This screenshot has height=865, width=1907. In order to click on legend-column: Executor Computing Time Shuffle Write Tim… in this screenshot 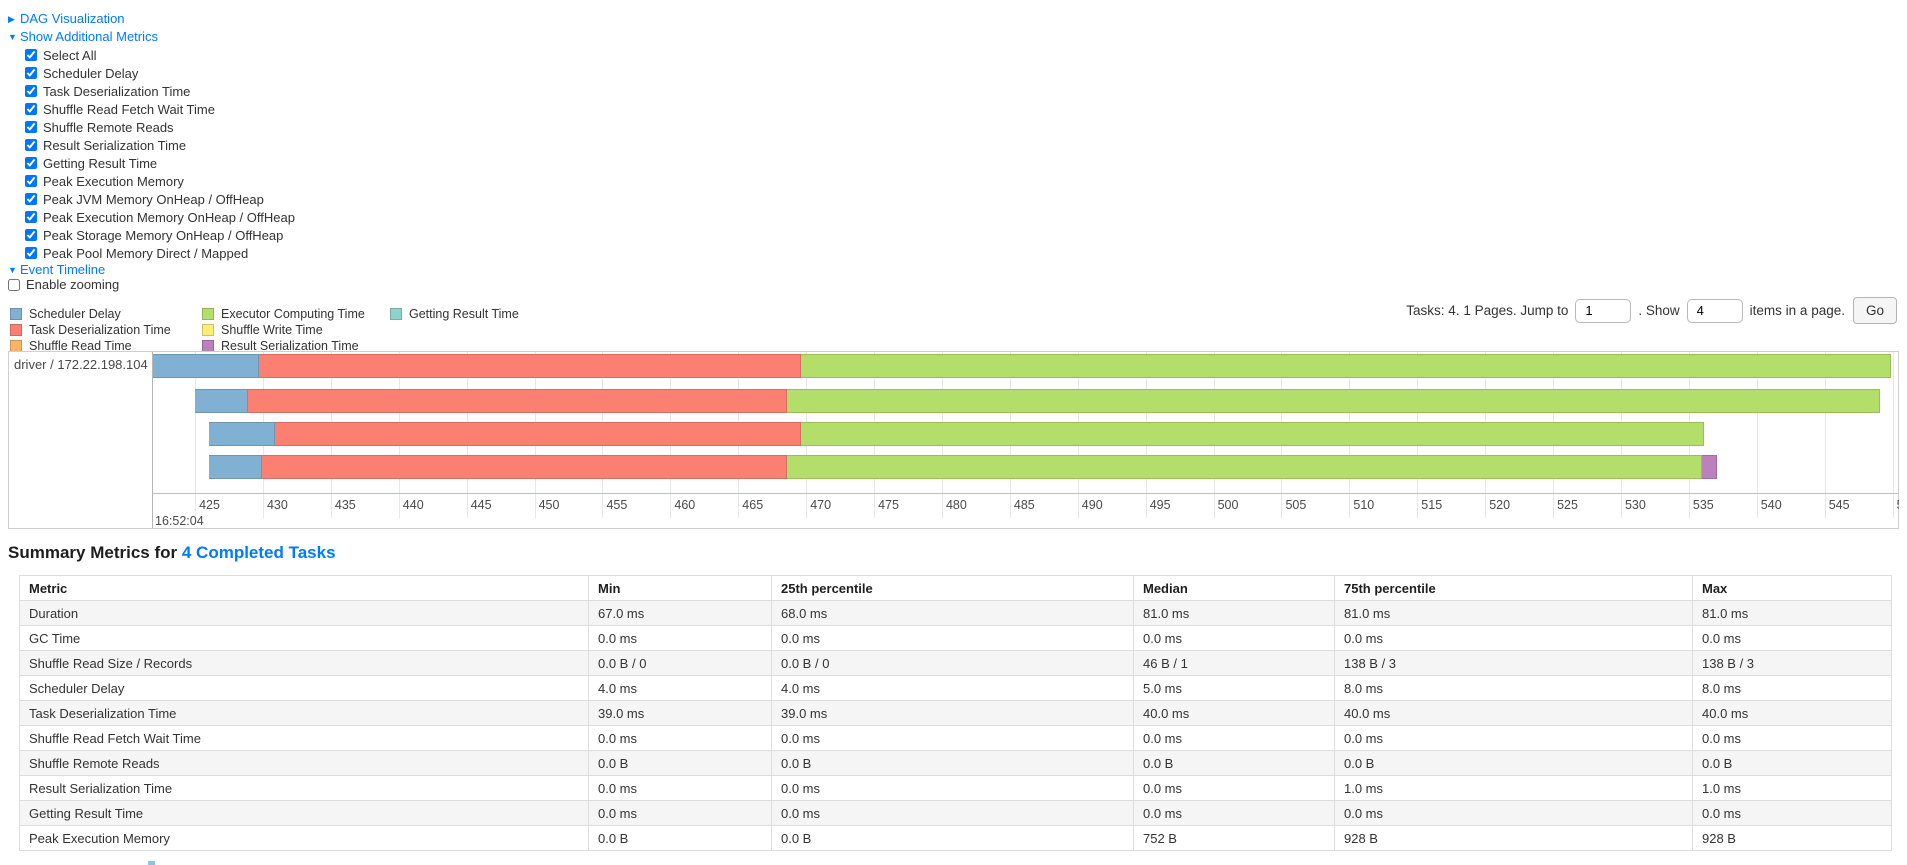, I will do `click(296, 330)`.